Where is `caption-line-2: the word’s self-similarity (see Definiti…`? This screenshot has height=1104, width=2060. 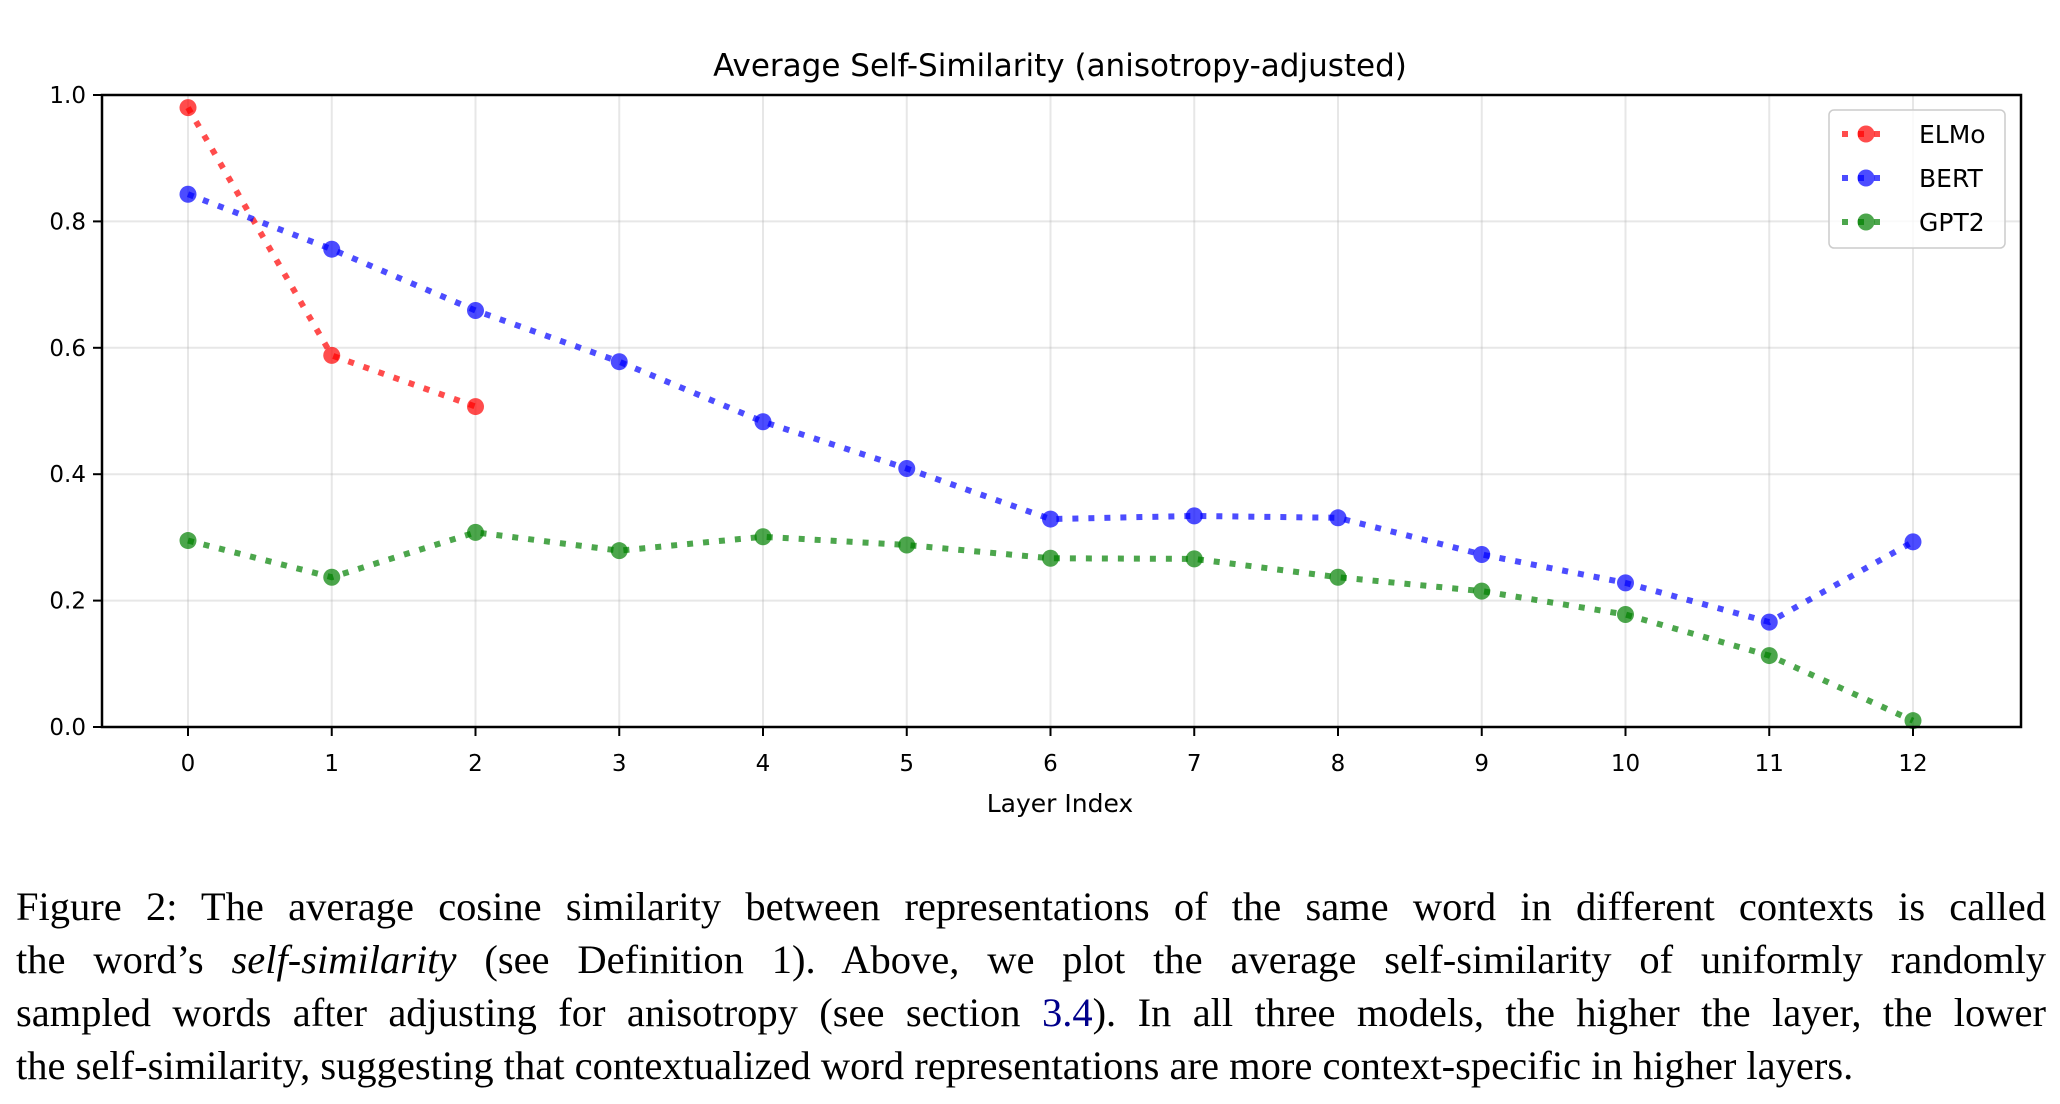
caption-line-2: the word’s self-similarity (see Definiti… is located at coordinates (1031, 959).